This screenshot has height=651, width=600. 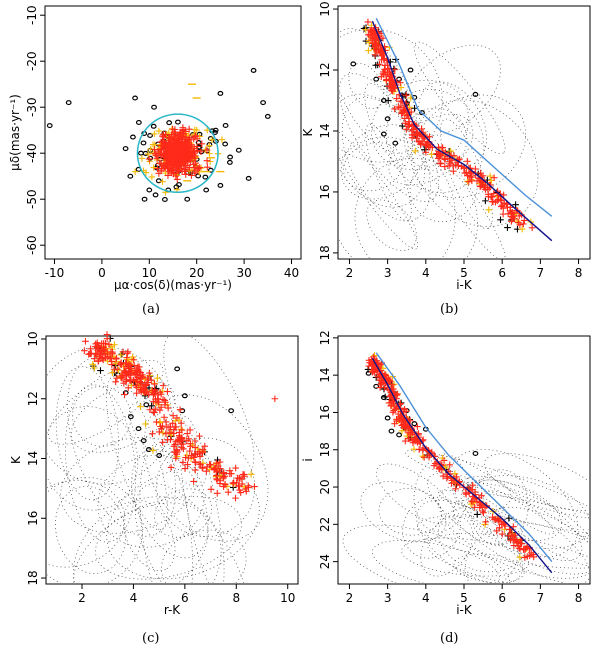 What do you see at coordinates (177, 153) in the screenshot?
I see `selection-circle` at bounding box center [177, 153].